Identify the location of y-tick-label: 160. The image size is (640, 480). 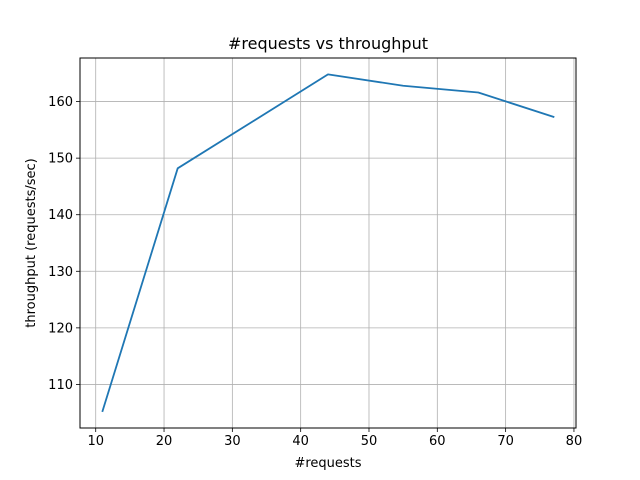
(60, 102).